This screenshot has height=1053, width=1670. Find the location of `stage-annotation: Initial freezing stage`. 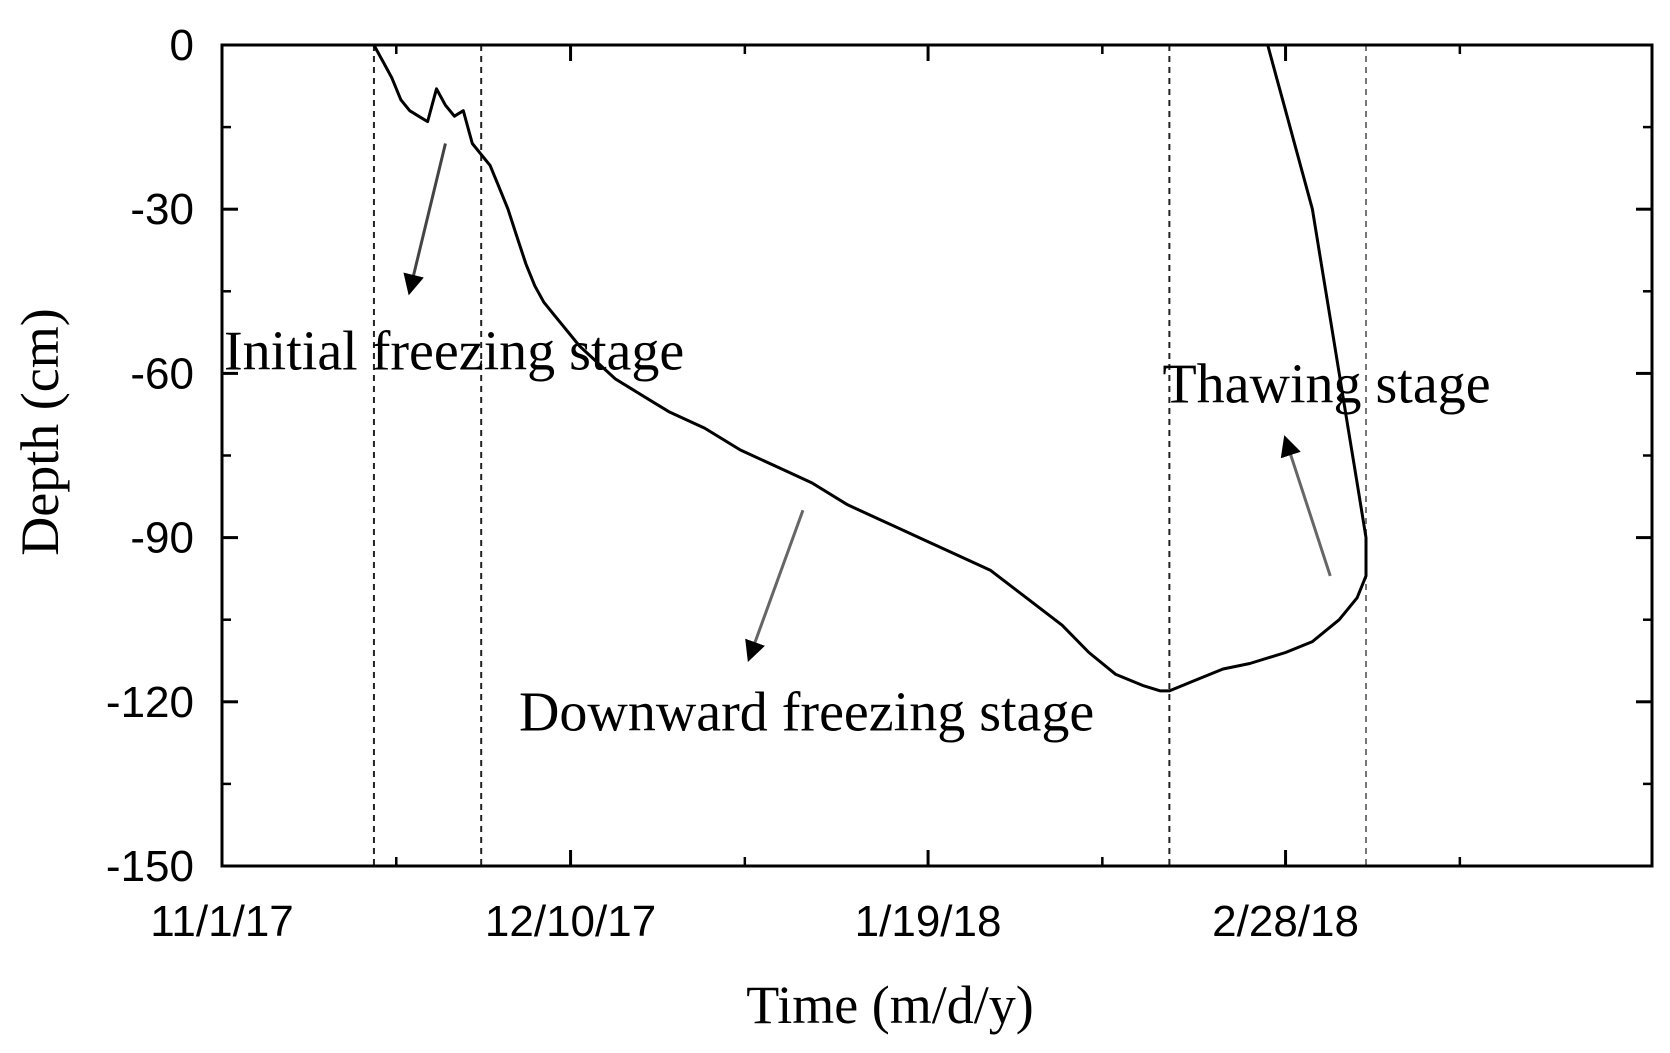

stage-annotation: Initial freezing stage is located at coordinates (454, 352).